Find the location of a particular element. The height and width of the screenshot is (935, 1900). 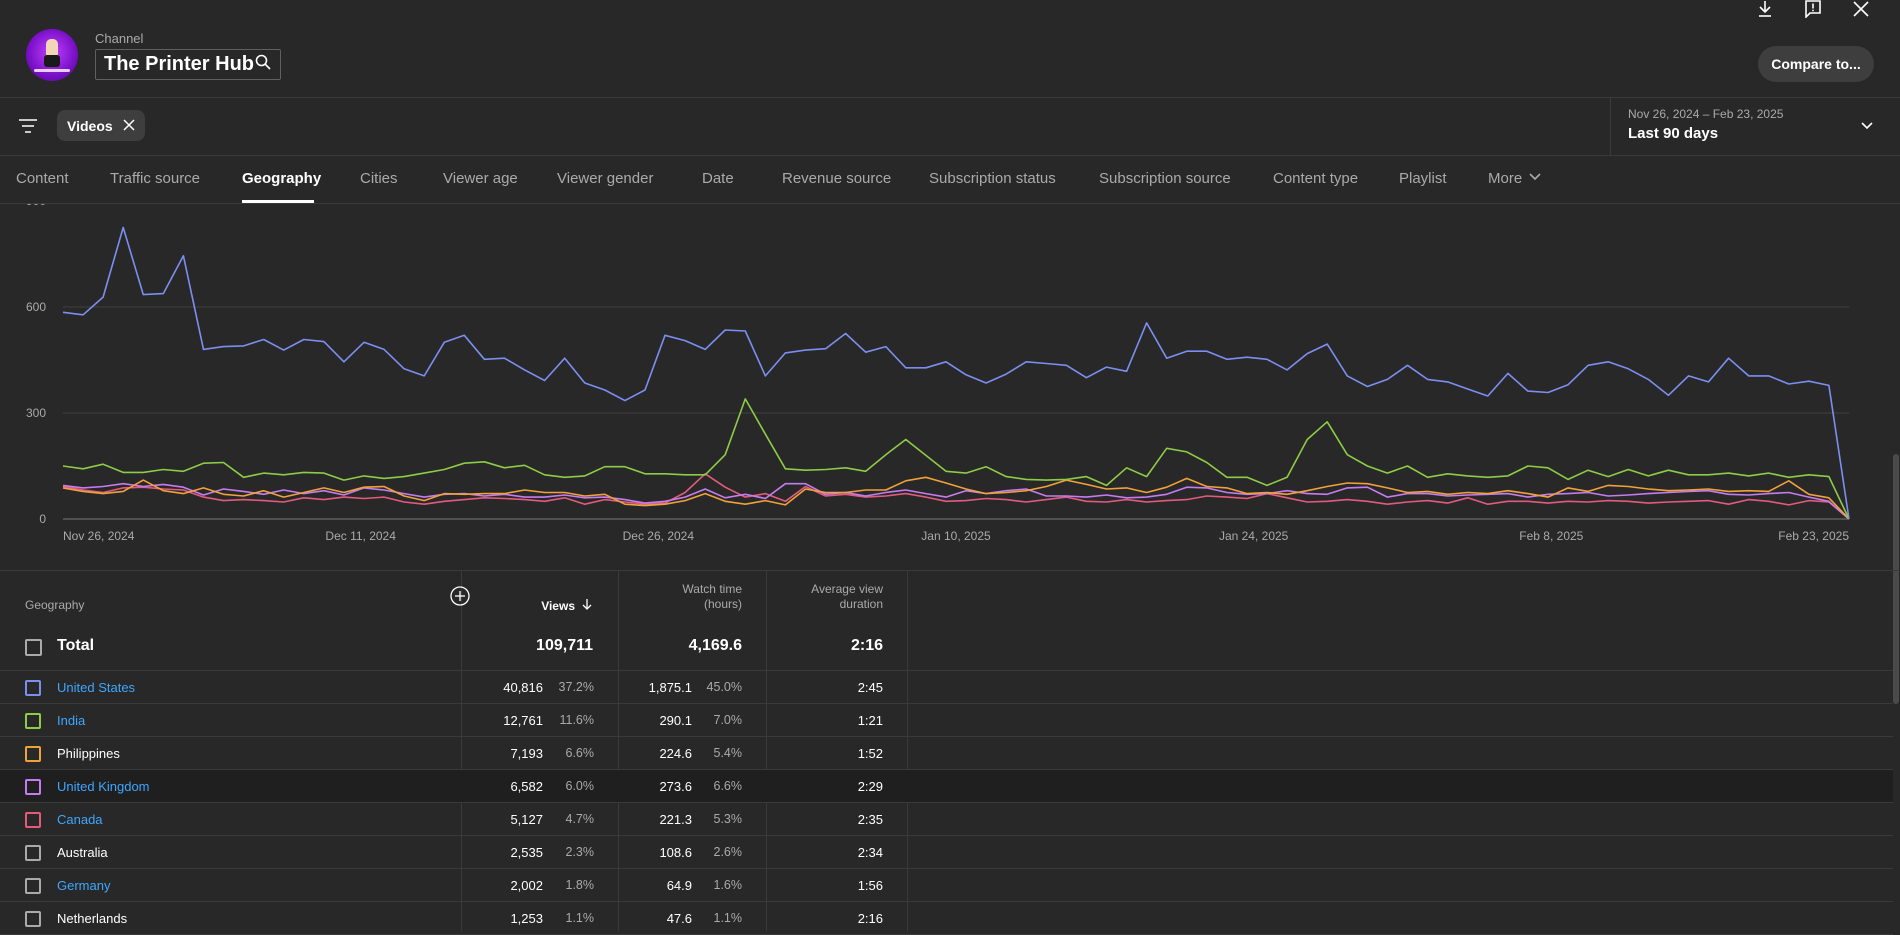

table-row: Netherlands 1,253 1.1% 47.6 1.1% 2:16 is located at coordinates (946, 918).